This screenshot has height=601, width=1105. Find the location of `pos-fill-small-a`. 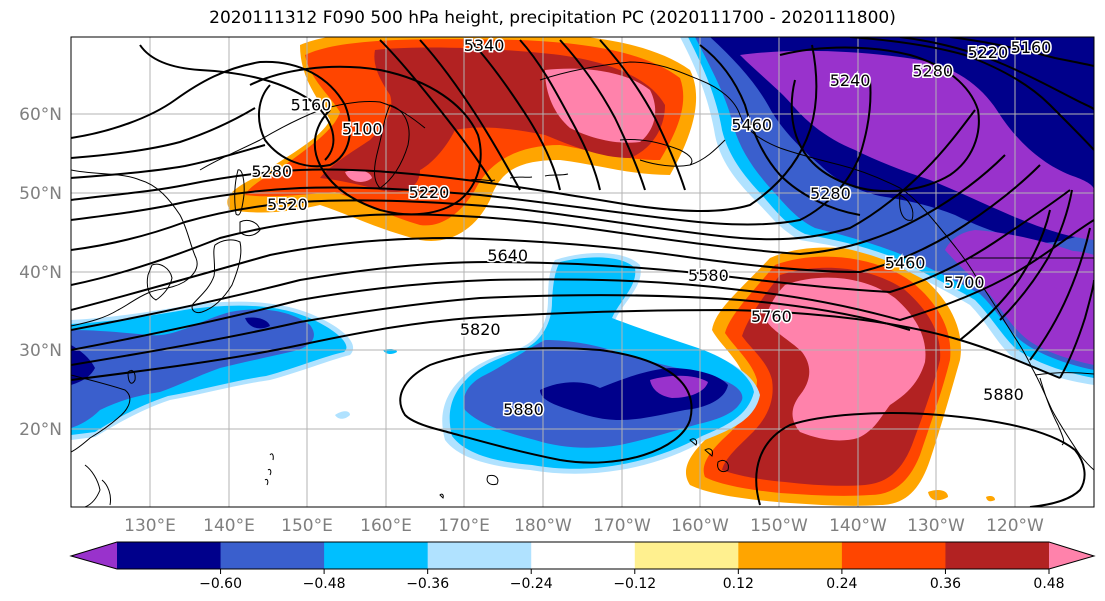

pos-fill-small-a is located at coordinates (938, 495).